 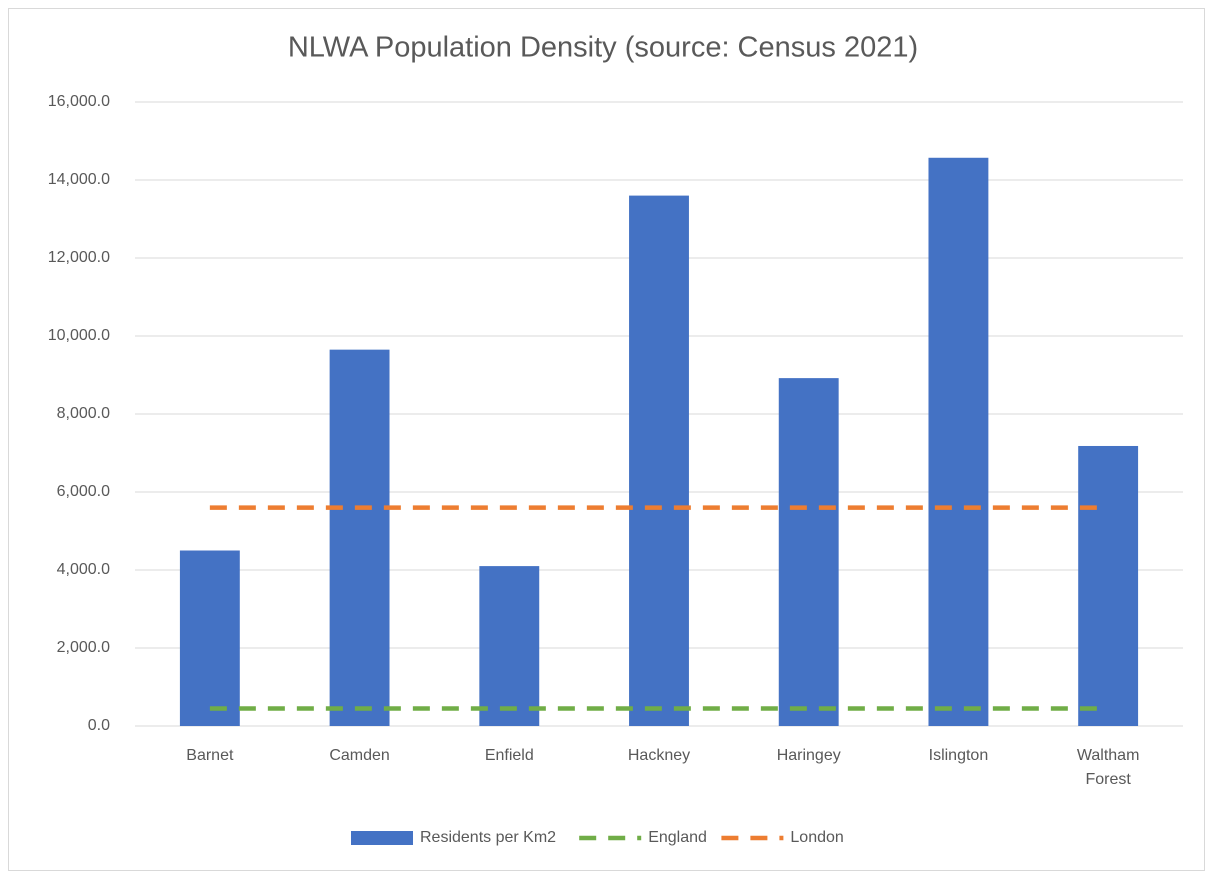 I want to click on x-tick-label: Hackney, so click(x=659, y=755).